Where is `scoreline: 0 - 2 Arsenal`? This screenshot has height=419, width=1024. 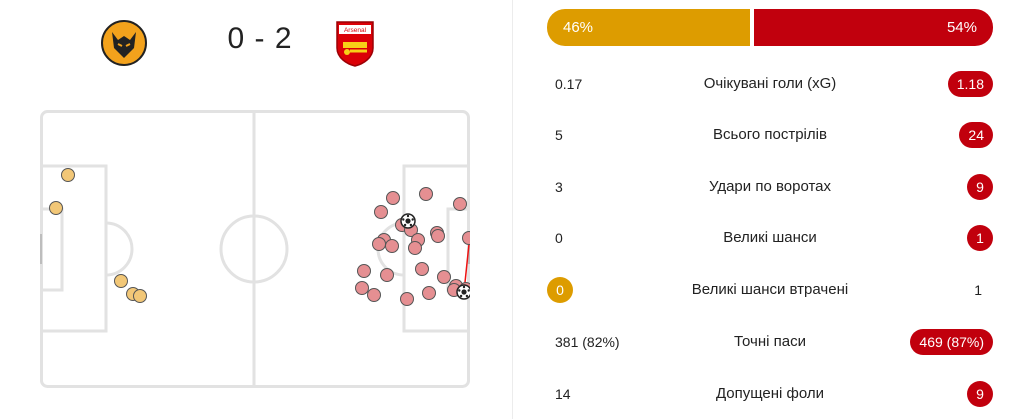 scoreline: 0 - 2 Arsenal is located at coordinates (256, 44).